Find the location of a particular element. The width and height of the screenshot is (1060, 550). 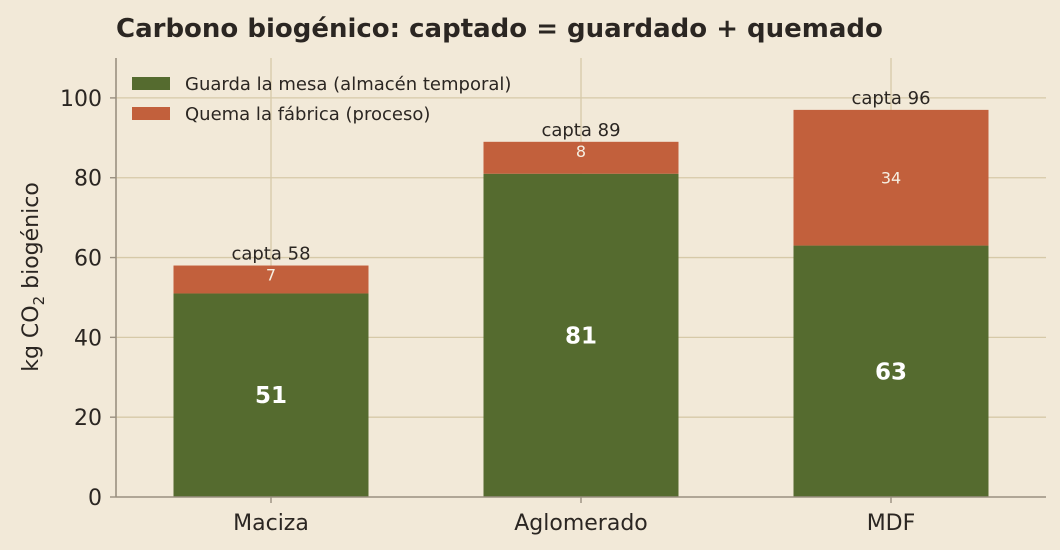

x-tick-label: Aglomerado is located at coordinates (581, 523).